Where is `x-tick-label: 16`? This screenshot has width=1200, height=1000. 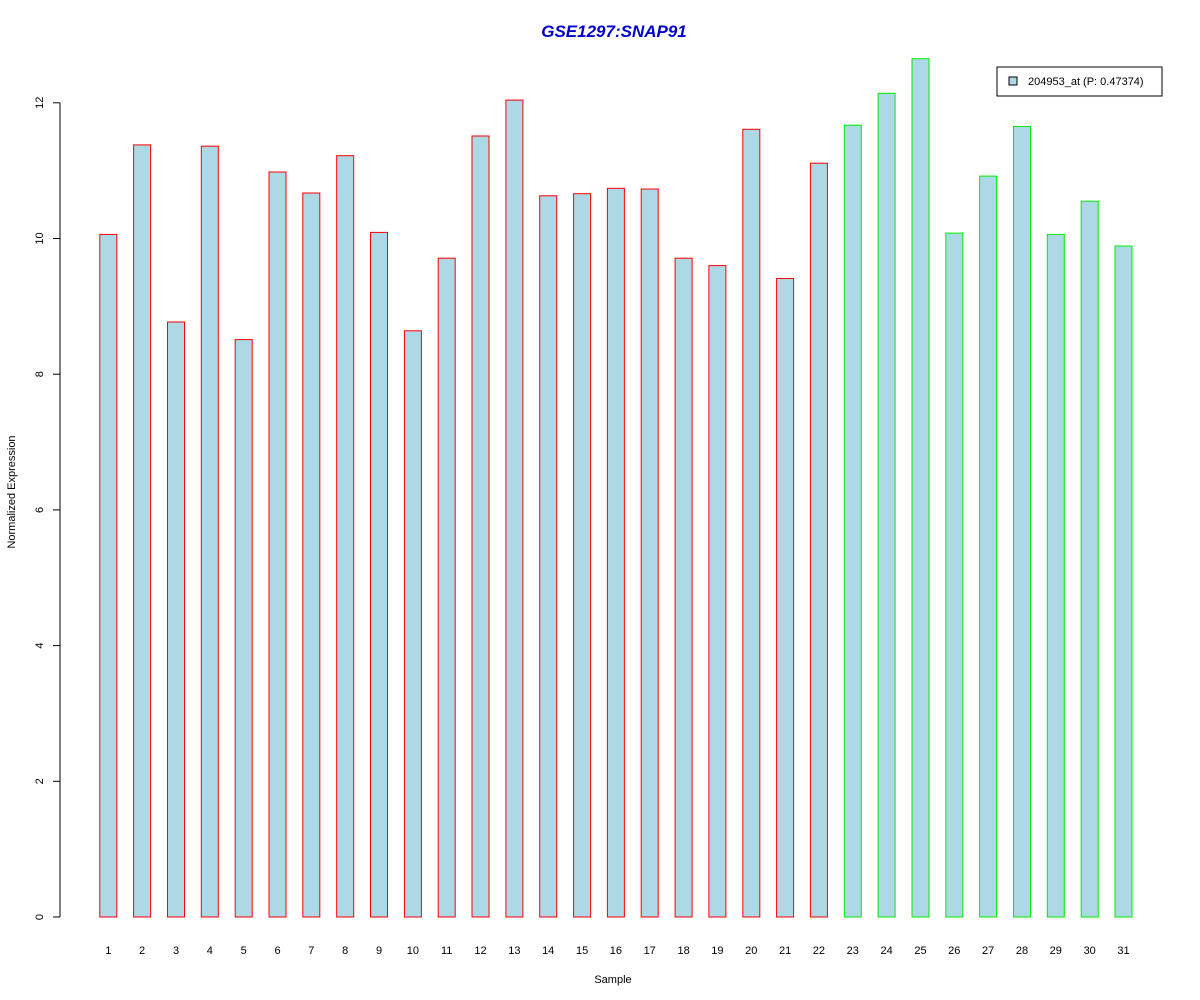
x-tick-label: 16 is located at coordinates (616, 951).